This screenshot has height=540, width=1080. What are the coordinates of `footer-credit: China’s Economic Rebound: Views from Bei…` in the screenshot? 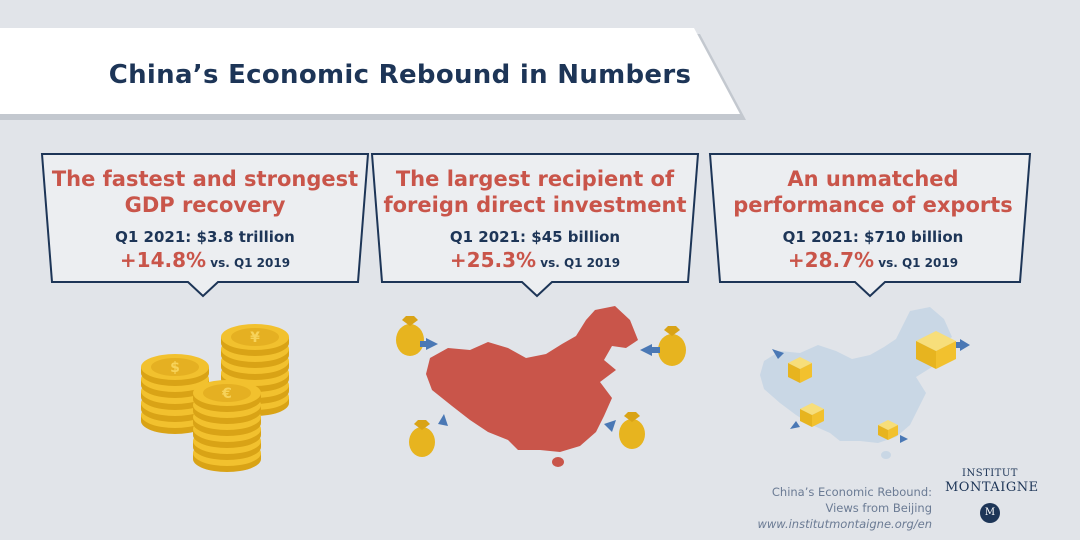 It's located at (844, 508).